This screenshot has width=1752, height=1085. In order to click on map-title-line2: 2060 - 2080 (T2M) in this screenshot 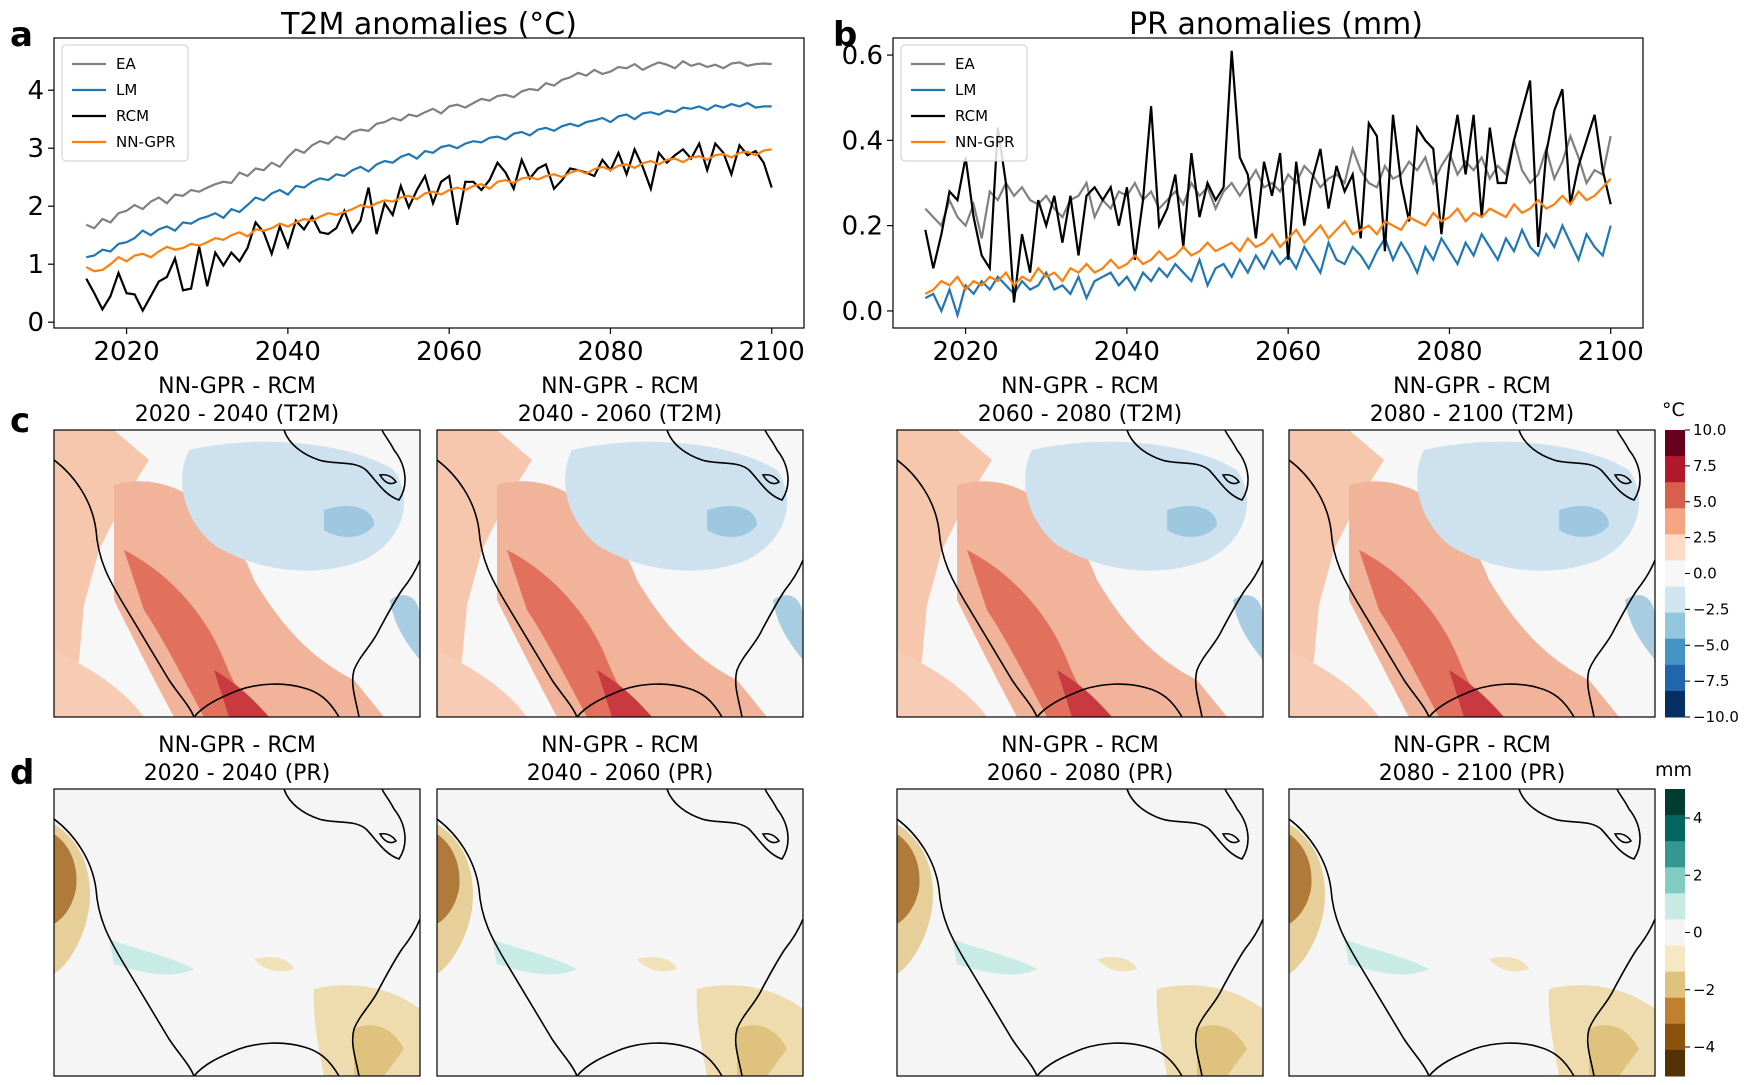, I will do `click(1080, 414)`.